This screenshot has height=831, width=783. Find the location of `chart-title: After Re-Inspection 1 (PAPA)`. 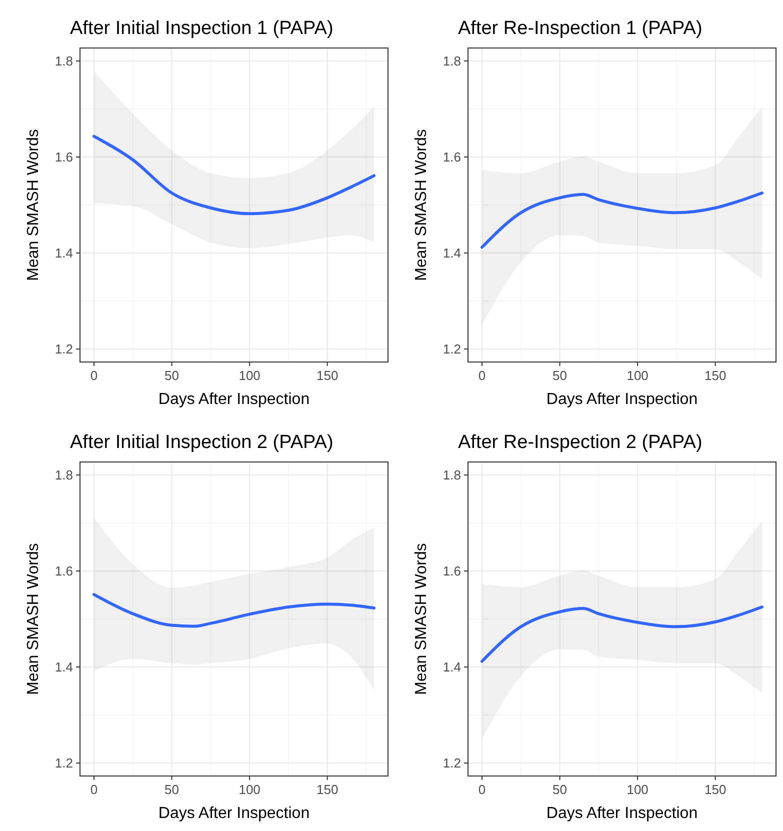

chart-title: After Re-Inspection 1 (PAPA) is located at coordinates (580, 28).